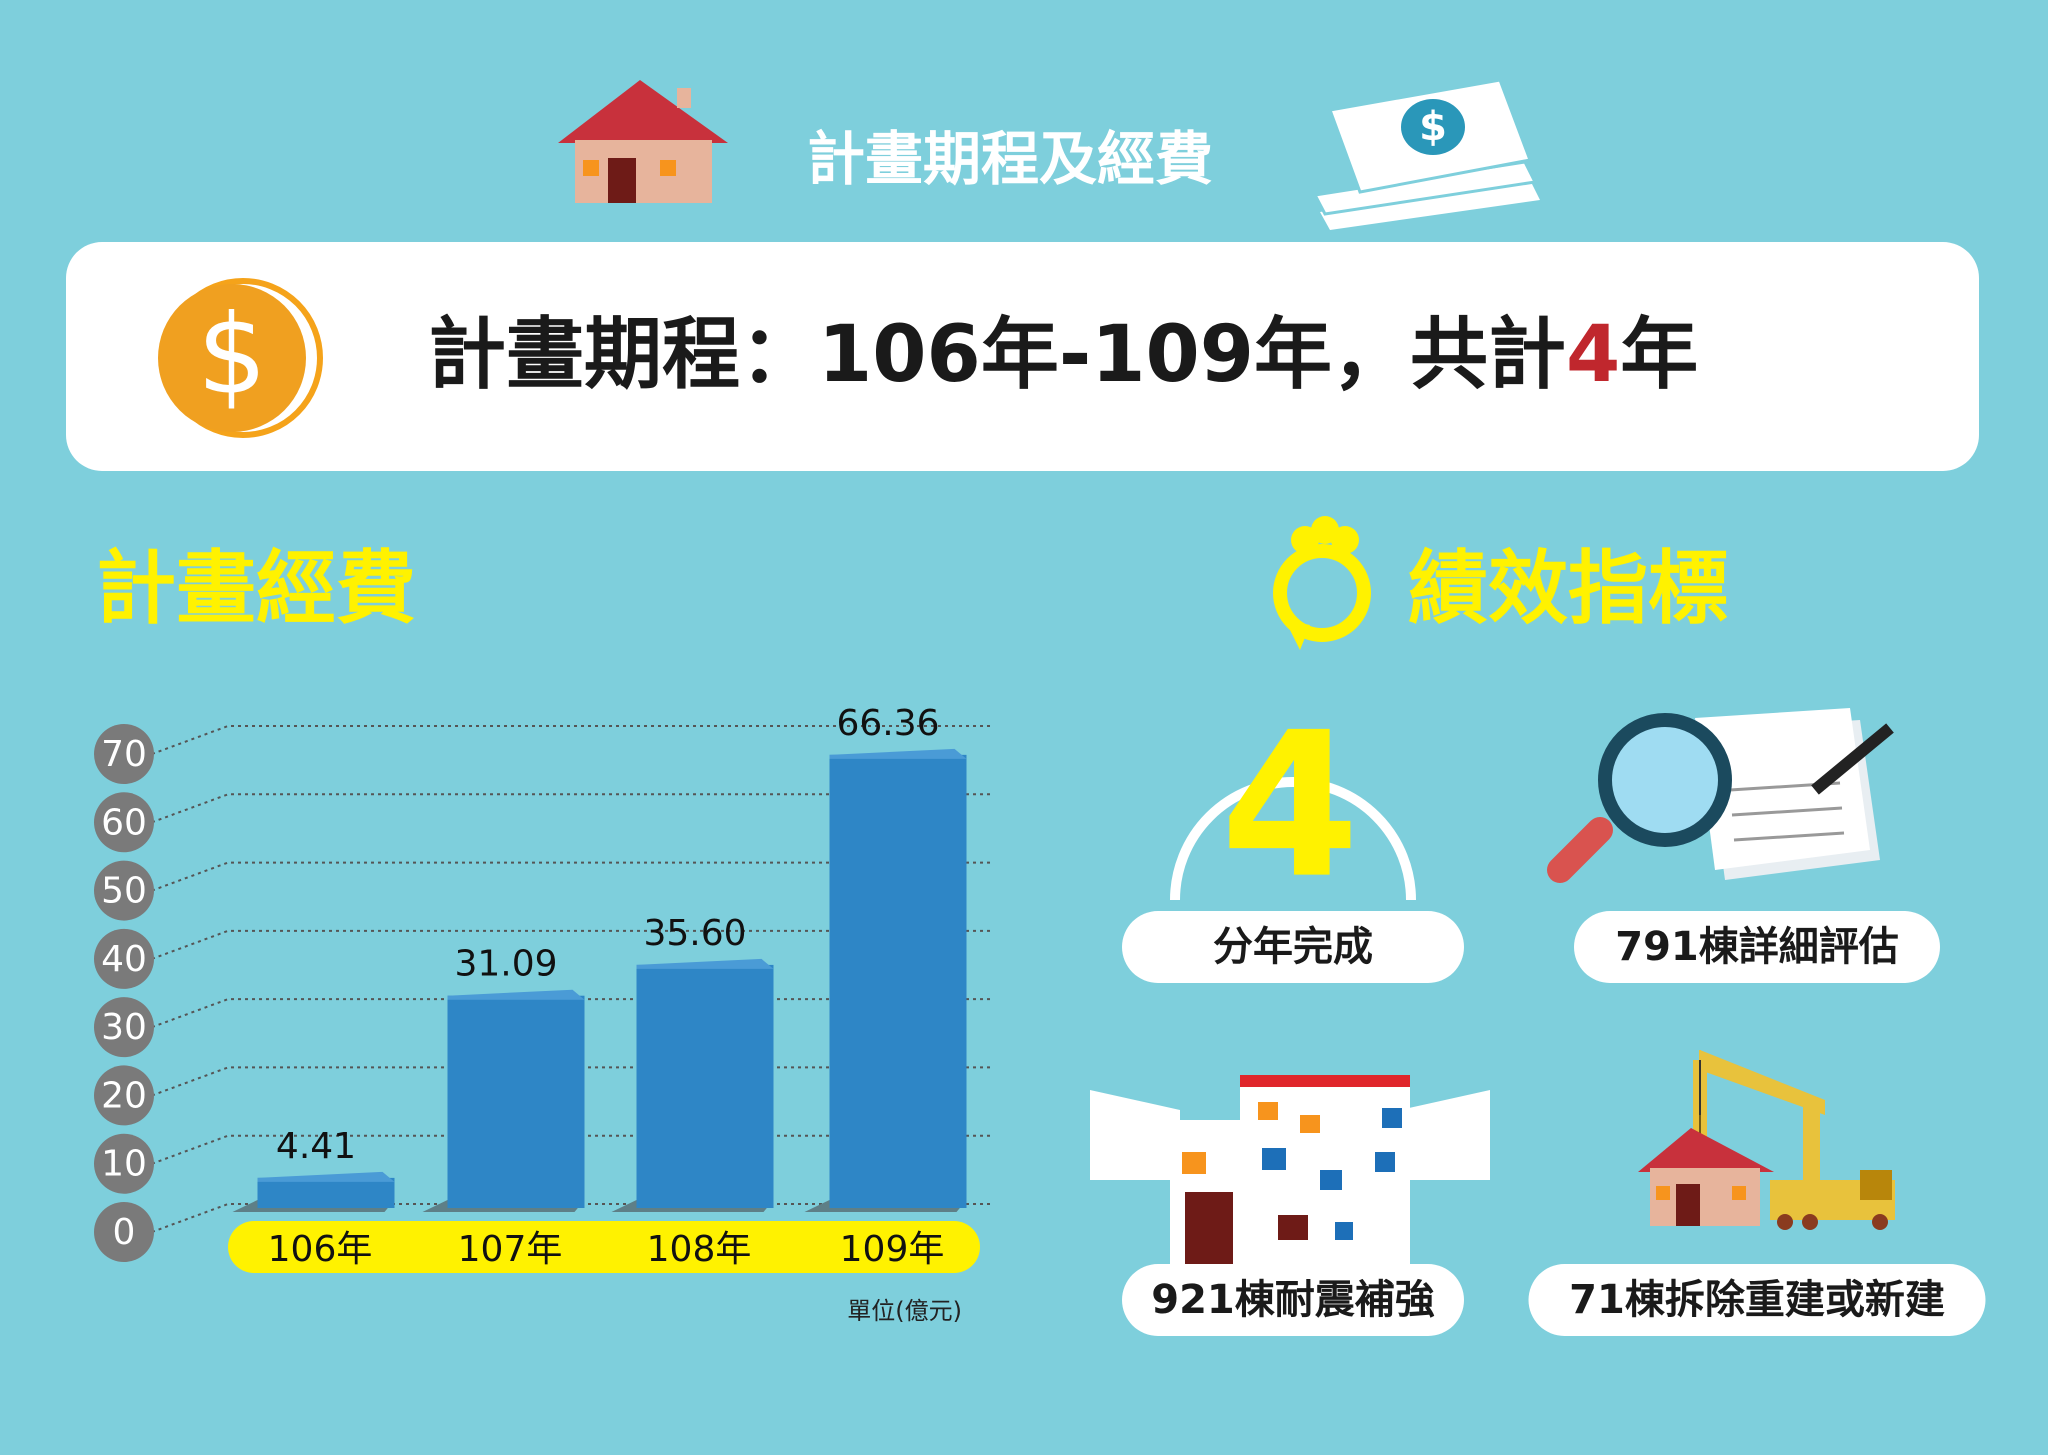  What do you see at coordinates (1322, 583) in the screenshot?
I see `indicator-icon` at bounding box center [1322, 583].